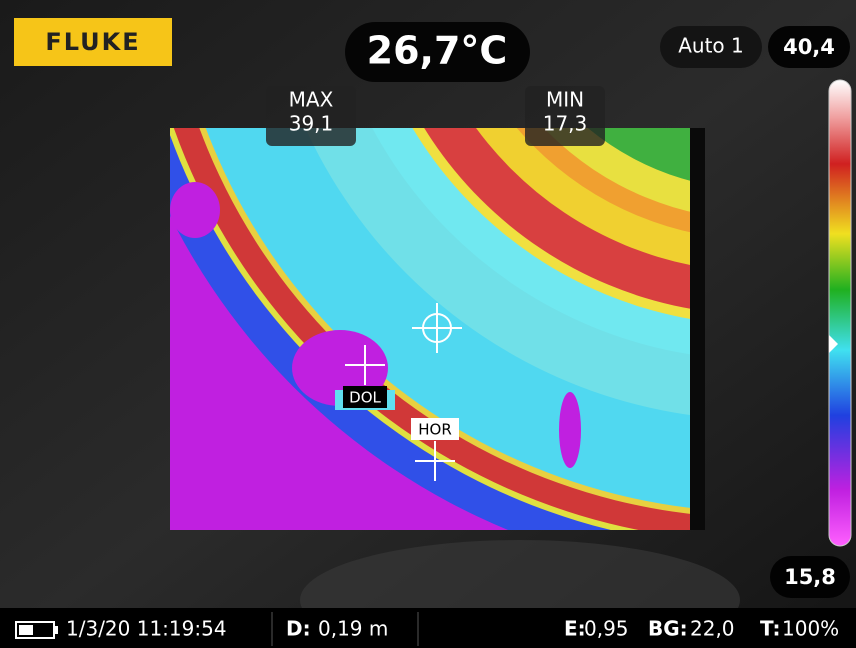 This screenshot has height=648, width=856. I want to click on spot-label: DOL, so click(365, 398).